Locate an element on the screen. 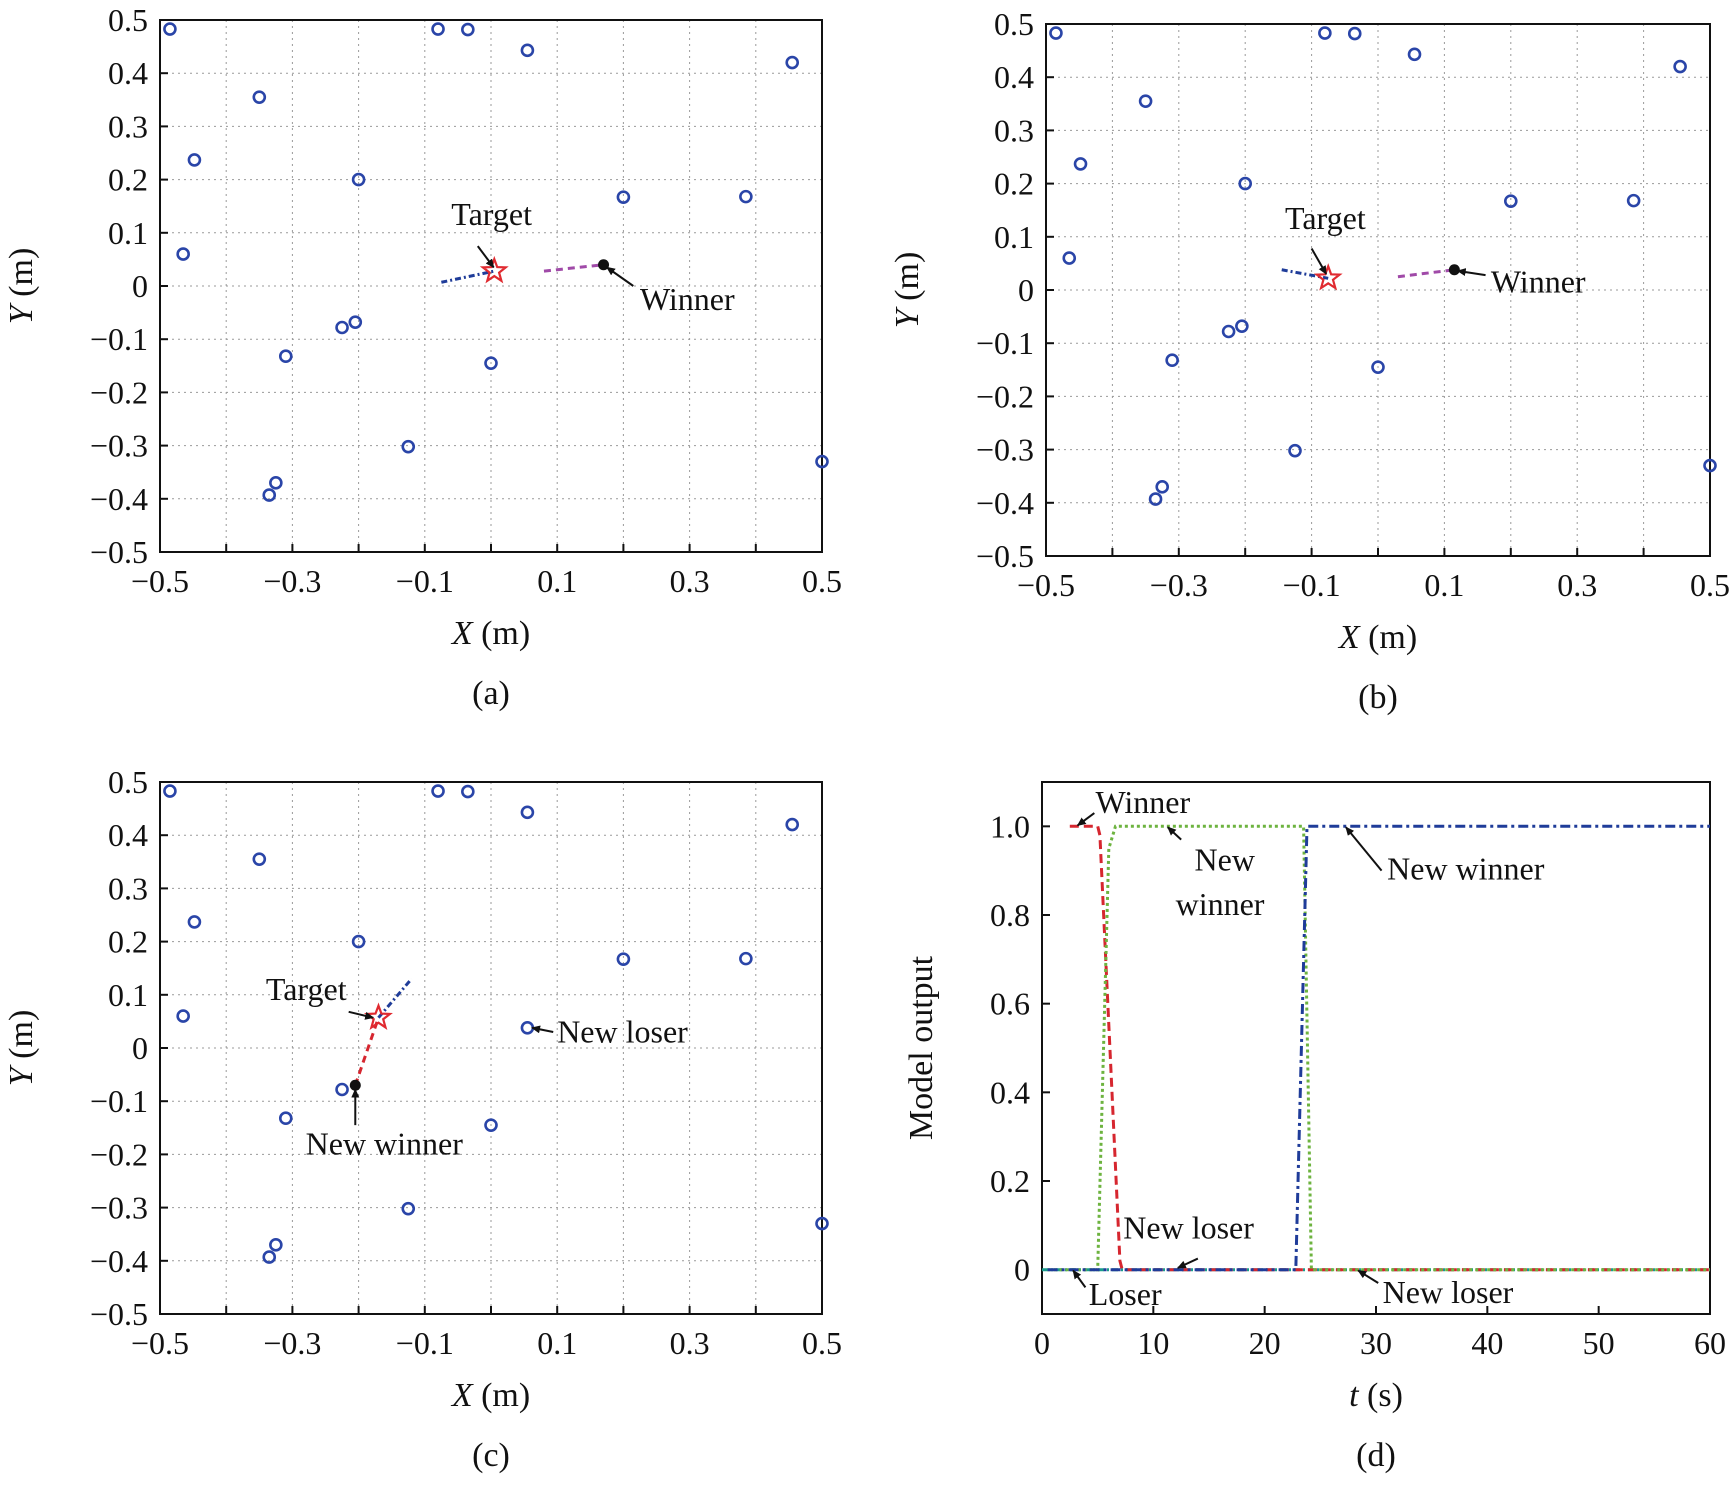  x-tick-label: 0.5 is located at coordinates (822, 581).